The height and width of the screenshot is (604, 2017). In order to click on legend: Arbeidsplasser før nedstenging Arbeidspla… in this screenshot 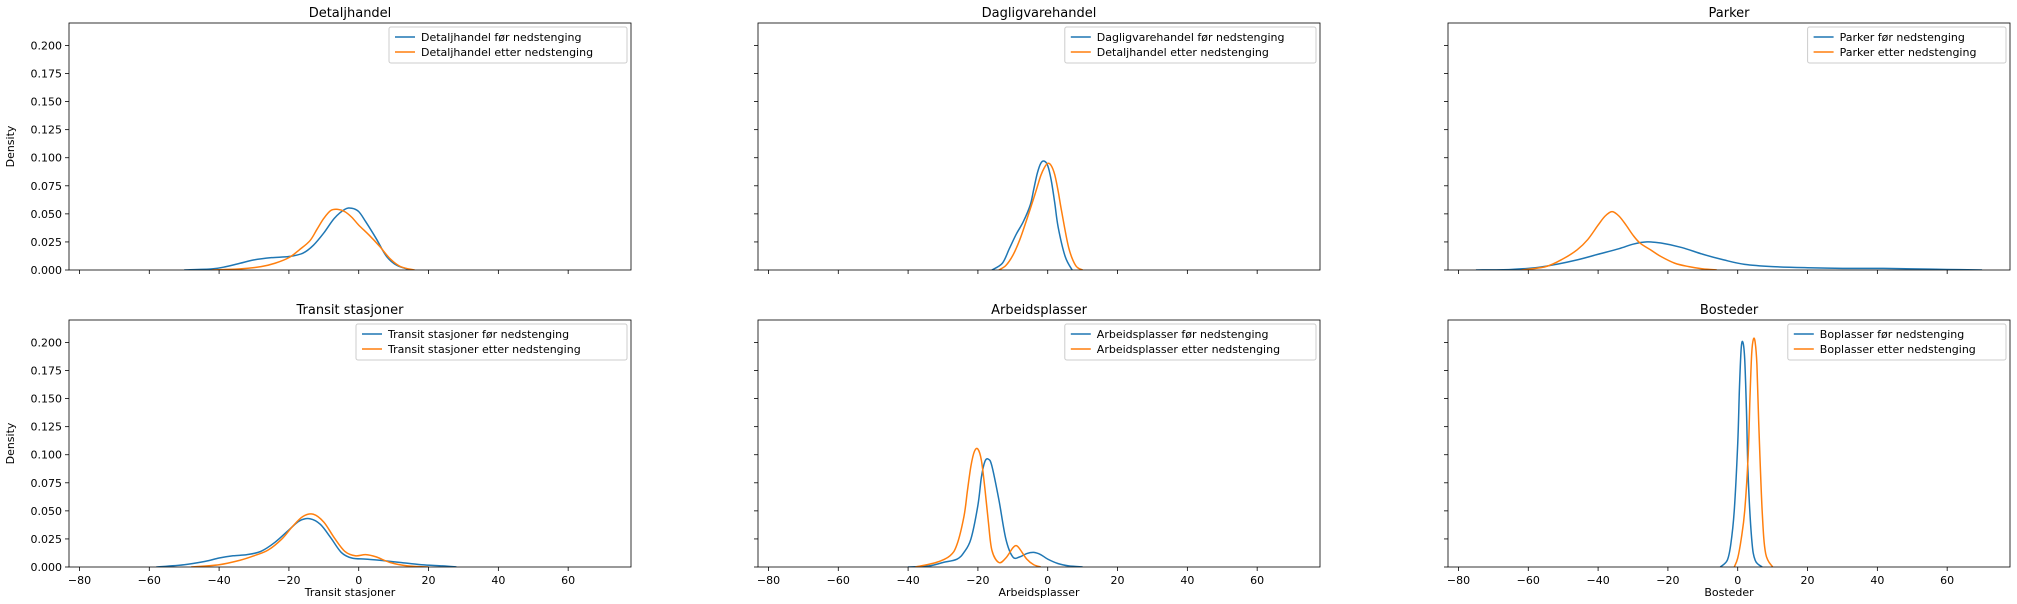, I will do `click(1190, 342)`.